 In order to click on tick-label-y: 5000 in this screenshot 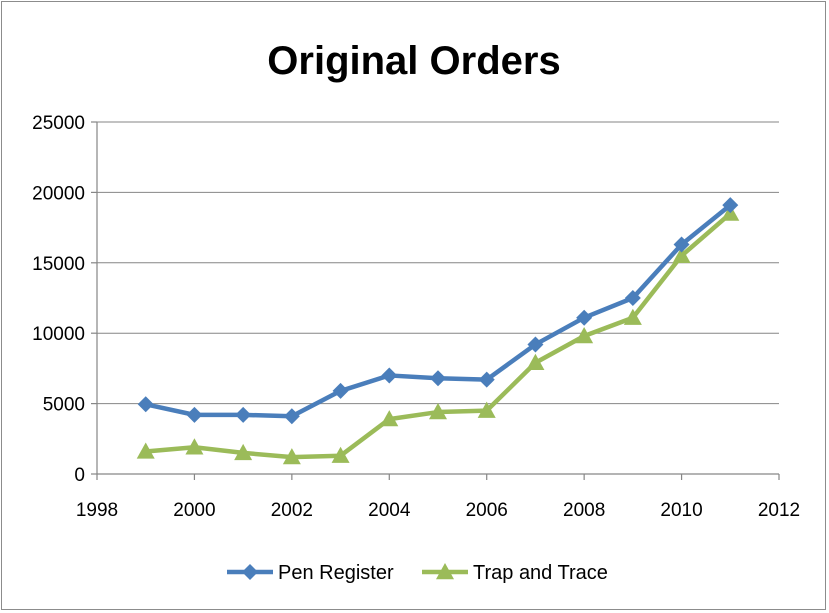, I will do `click(64, 405)`.